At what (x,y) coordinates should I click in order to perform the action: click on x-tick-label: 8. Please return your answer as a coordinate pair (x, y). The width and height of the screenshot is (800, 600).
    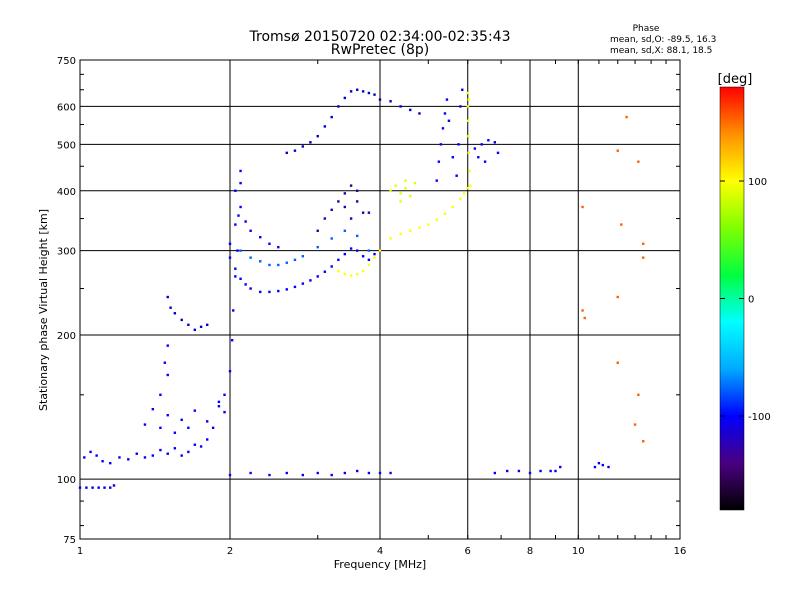
    Looking at the image, I should click on (530, 551).